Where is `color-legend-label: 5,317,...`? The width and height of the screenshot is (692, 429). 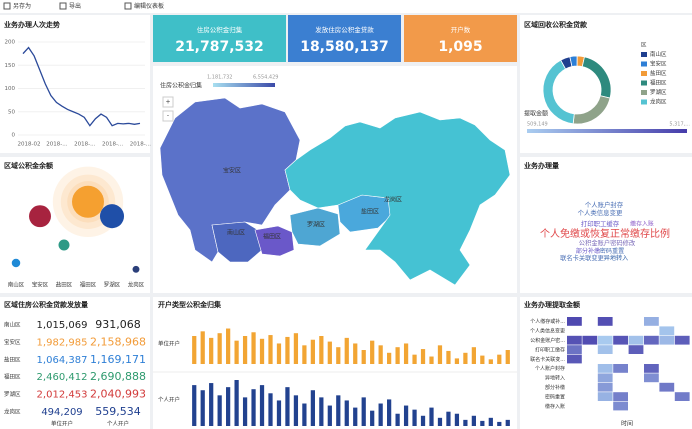
color-legend-label: 5,317,... is located at coordinates (679, 125).